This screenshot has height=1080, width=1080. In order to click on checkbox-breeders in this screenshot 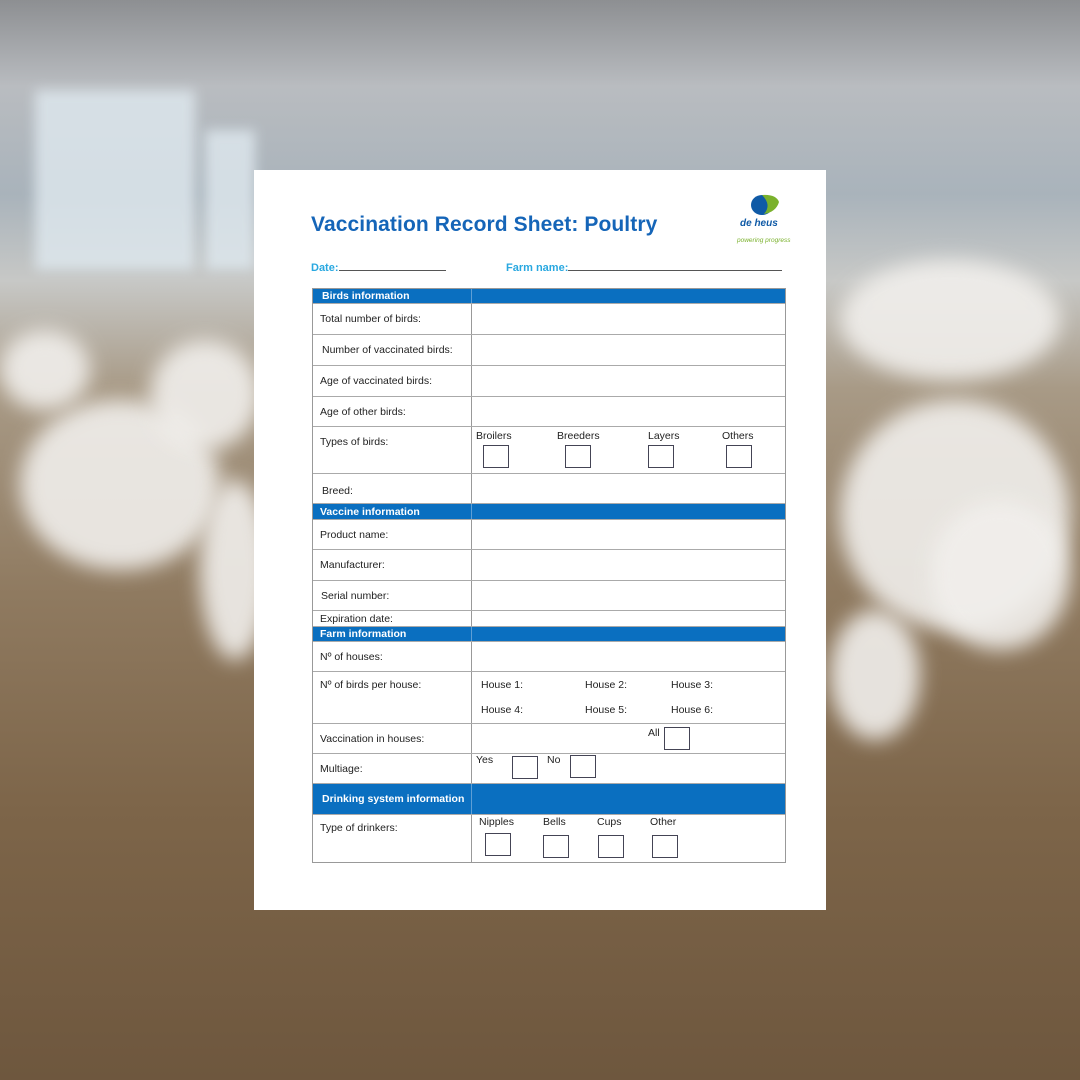, I will do `click(578, 456)`.